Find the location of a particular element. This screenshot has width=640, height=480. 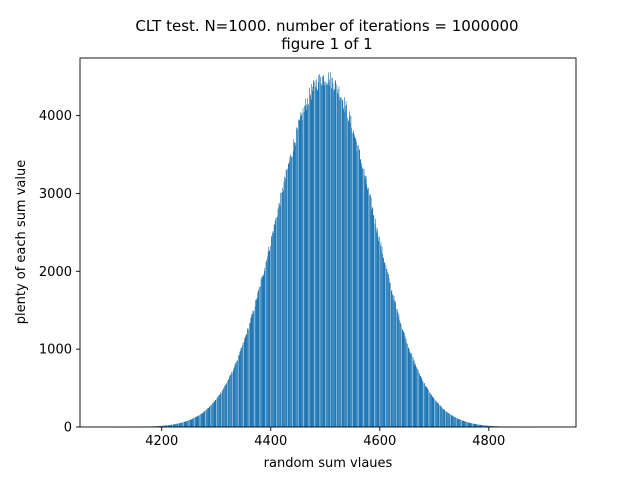

x-tick-label: 4200 is located at coordinates (161, 441).